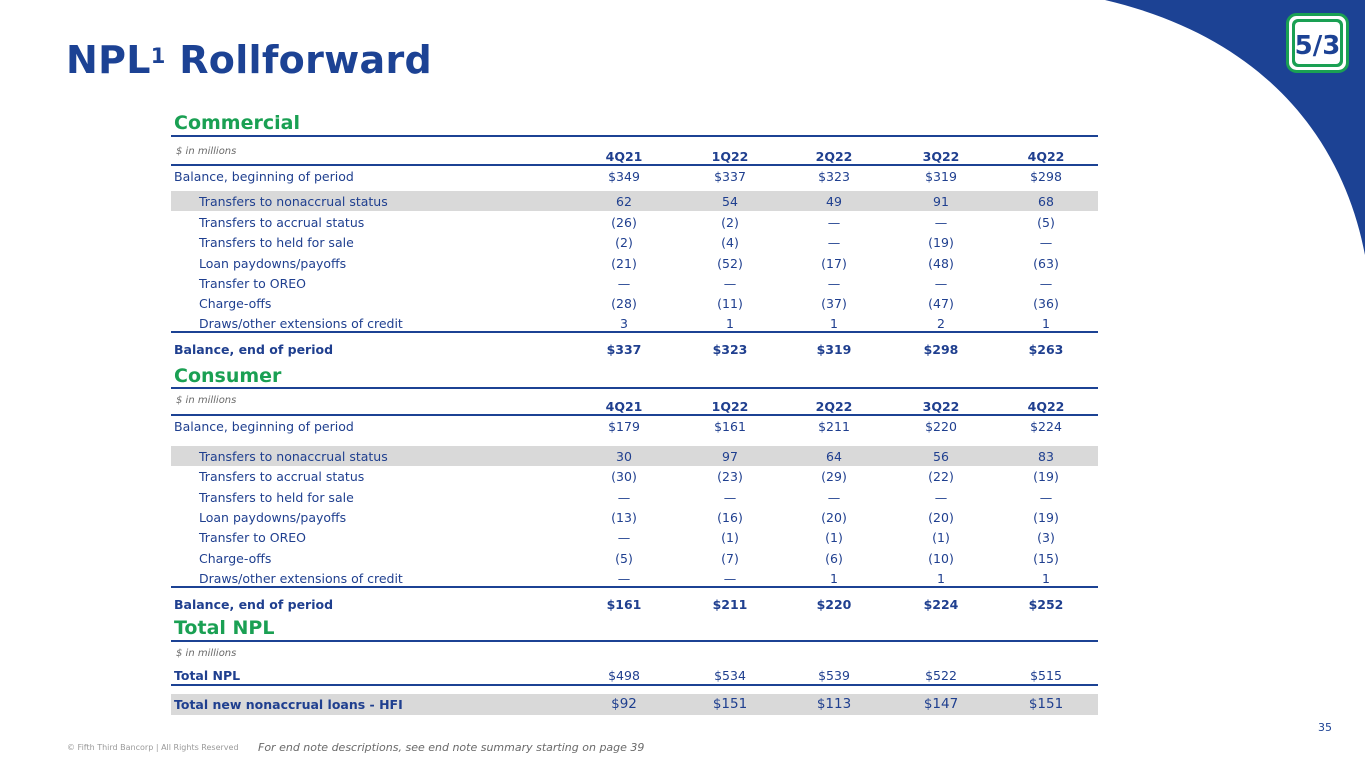 Image resolution: width=1365 pixels, height=768 pixels. Describe the element at coordinates (1046, 406) in the screenshot. I see `col-header: 4Q22` at that location.